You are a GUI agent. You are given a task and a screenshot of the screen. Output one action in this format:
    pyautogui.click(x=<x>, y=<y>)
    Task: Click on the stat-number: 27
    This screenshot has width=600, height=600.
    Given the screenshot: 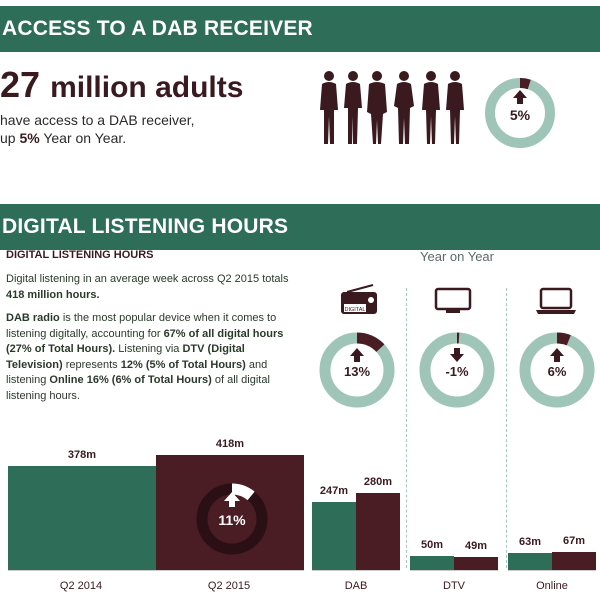 What is the action you would take?
    pyautogui.click(x=20, y=84)
    